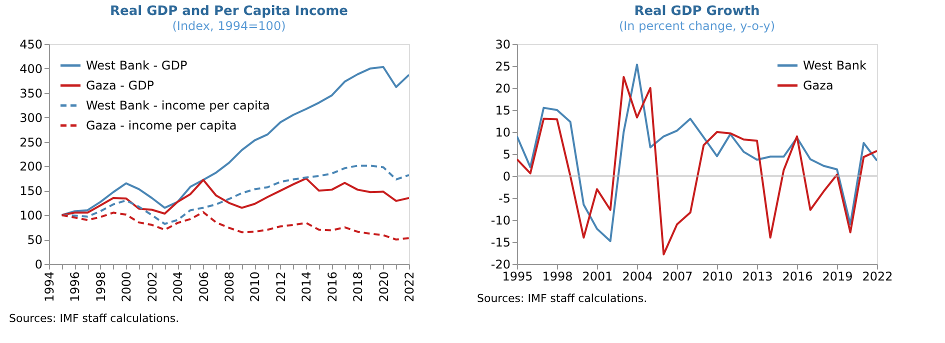 The height and width of the screenshot is (343, 945). What do you see at coordinates (152, 287) in the screenshot?
I see `x-tick-label: 2002` at bounding box center [152, 287].